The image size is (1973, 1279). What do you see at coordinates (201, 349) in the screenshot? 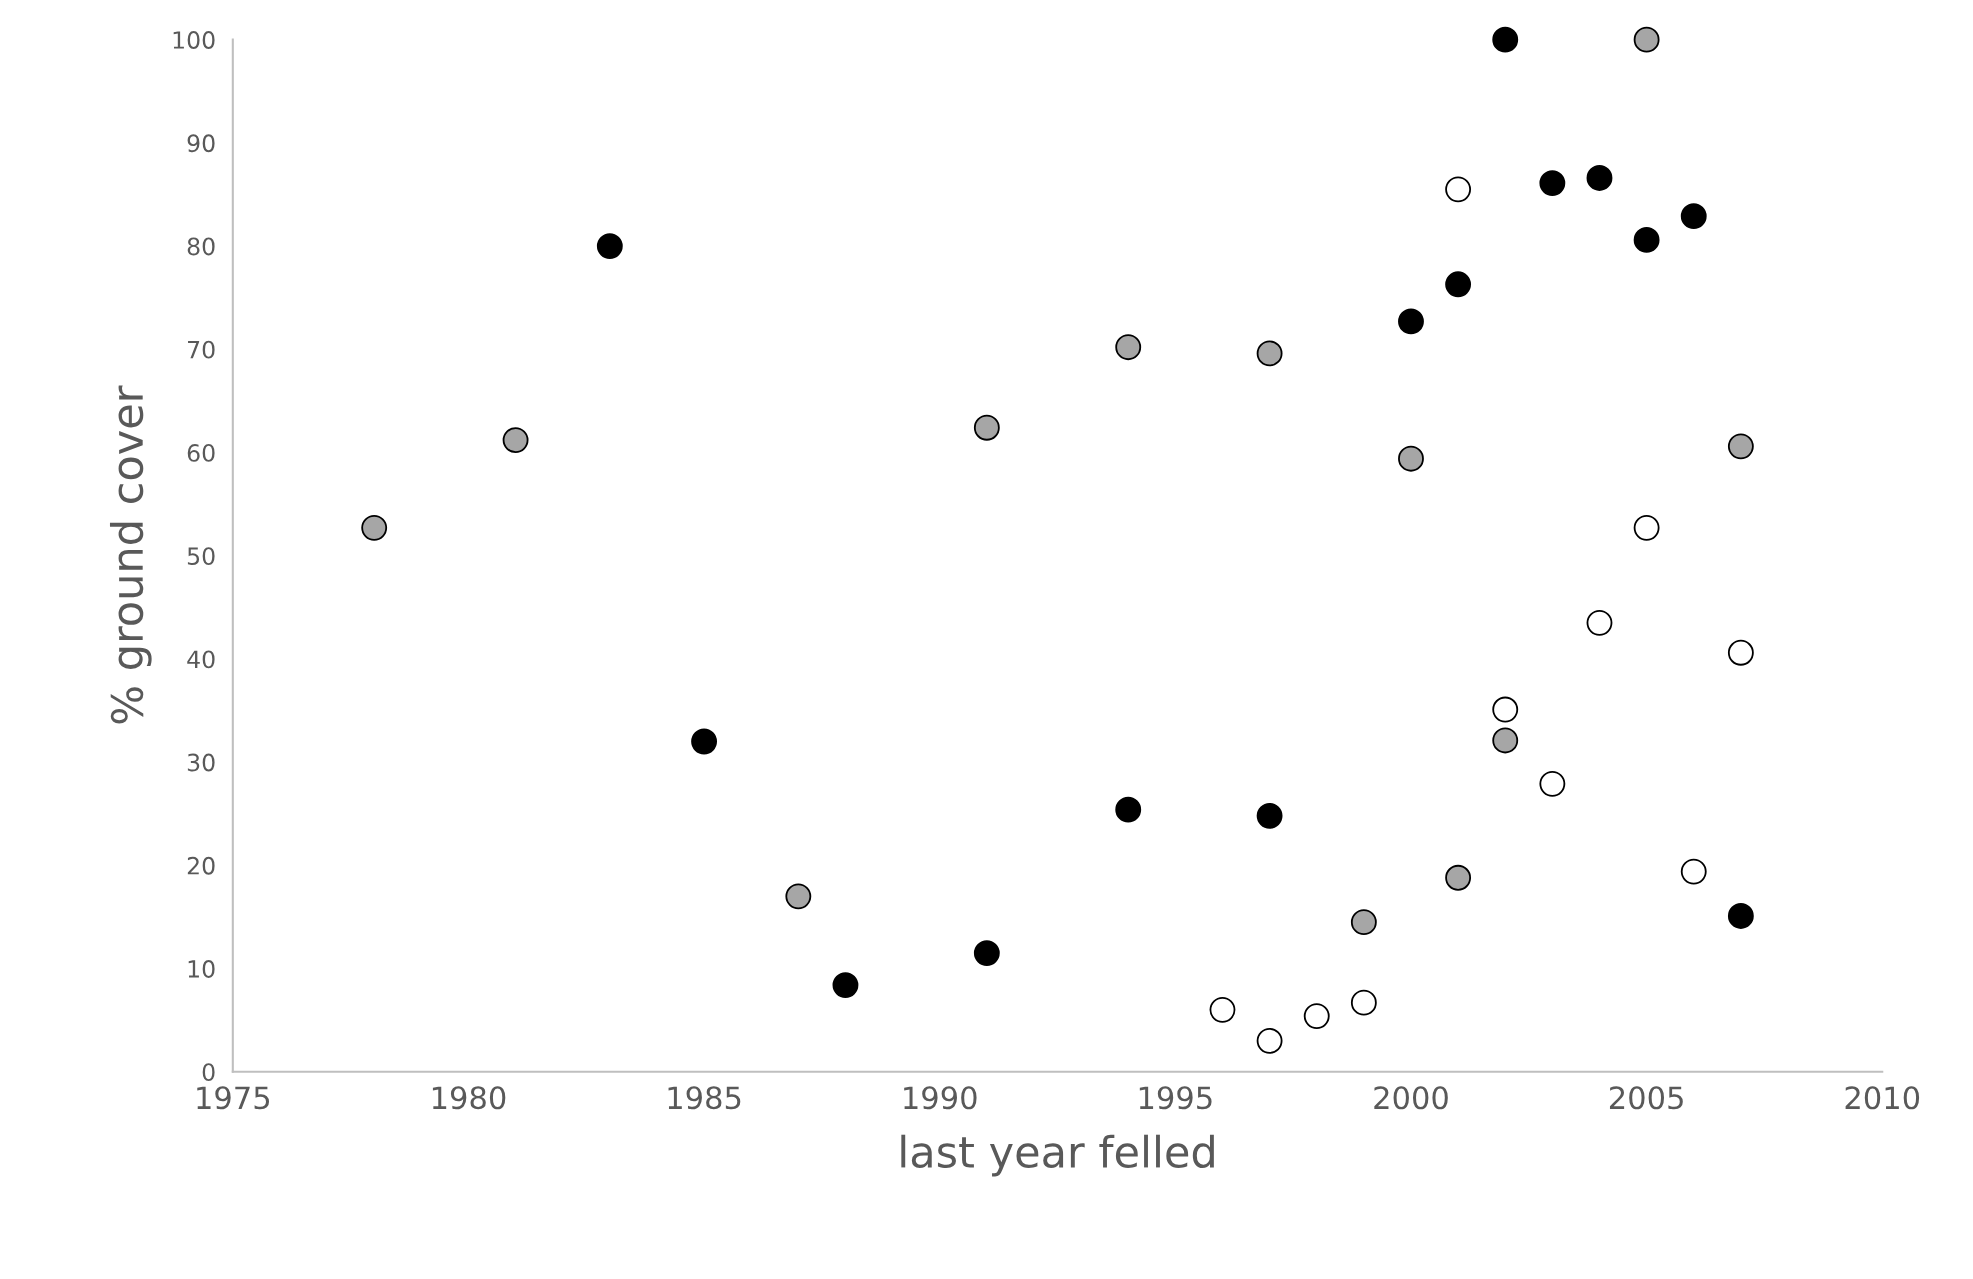
I see `y-tick-label: 70` at bounding box center [201, 349].